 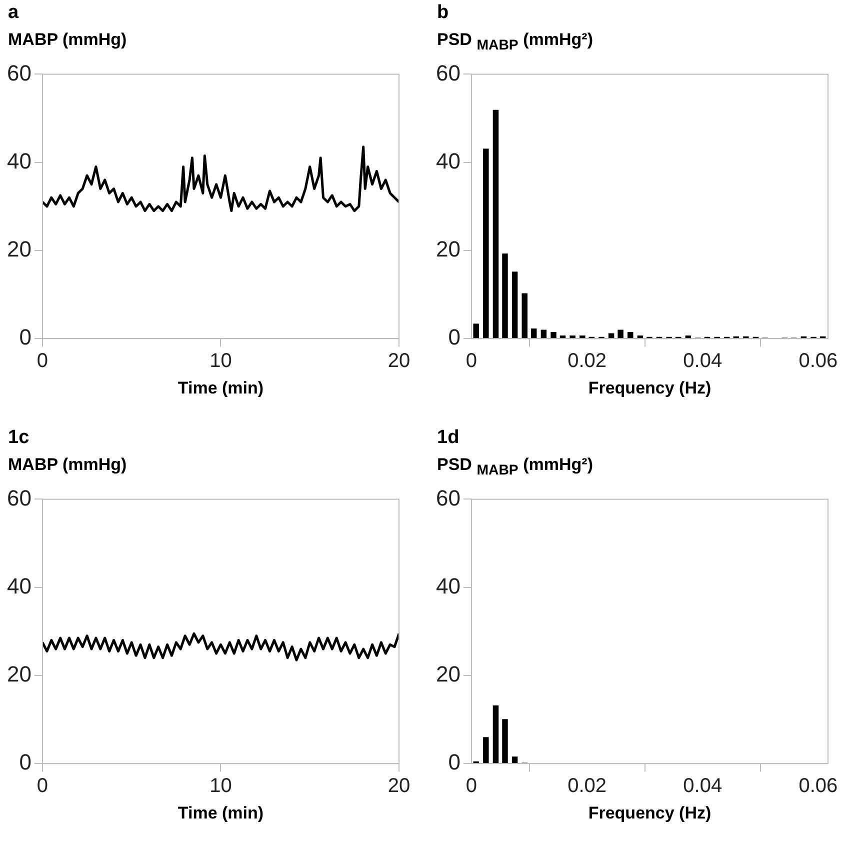 I want to click on chart-title: a, so click(x=13, y=13).